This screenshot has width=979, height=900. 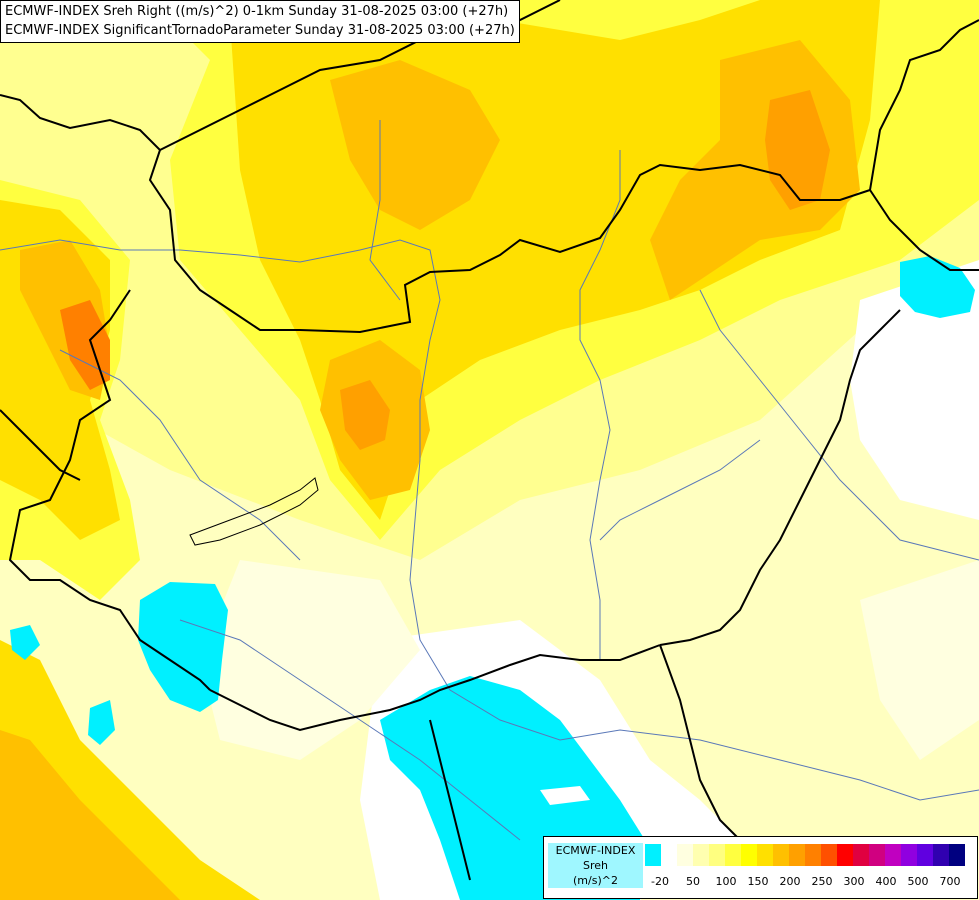 I want to click on border-northeast, so click(x=924, y=105).